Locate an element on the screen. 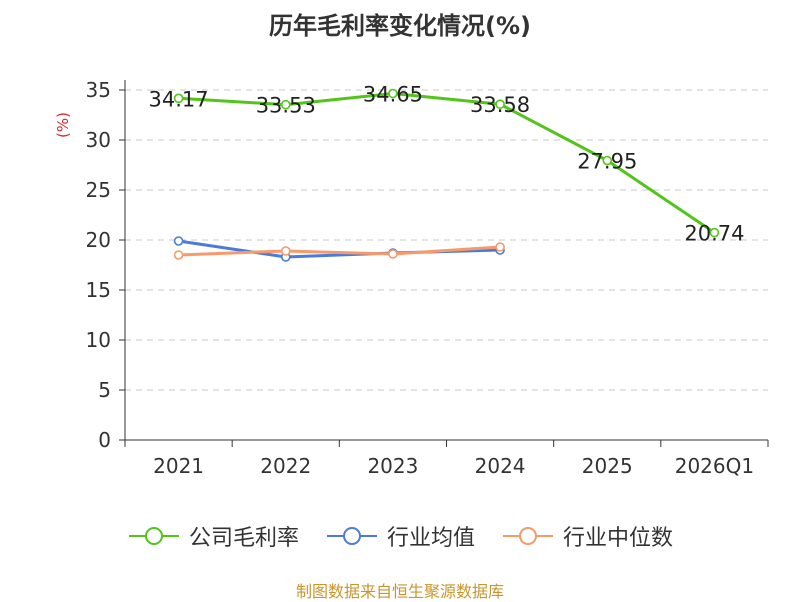 The width and height of the screenshot is (800, 602). data-label: 33.58 is located at coordinates (500, 105).